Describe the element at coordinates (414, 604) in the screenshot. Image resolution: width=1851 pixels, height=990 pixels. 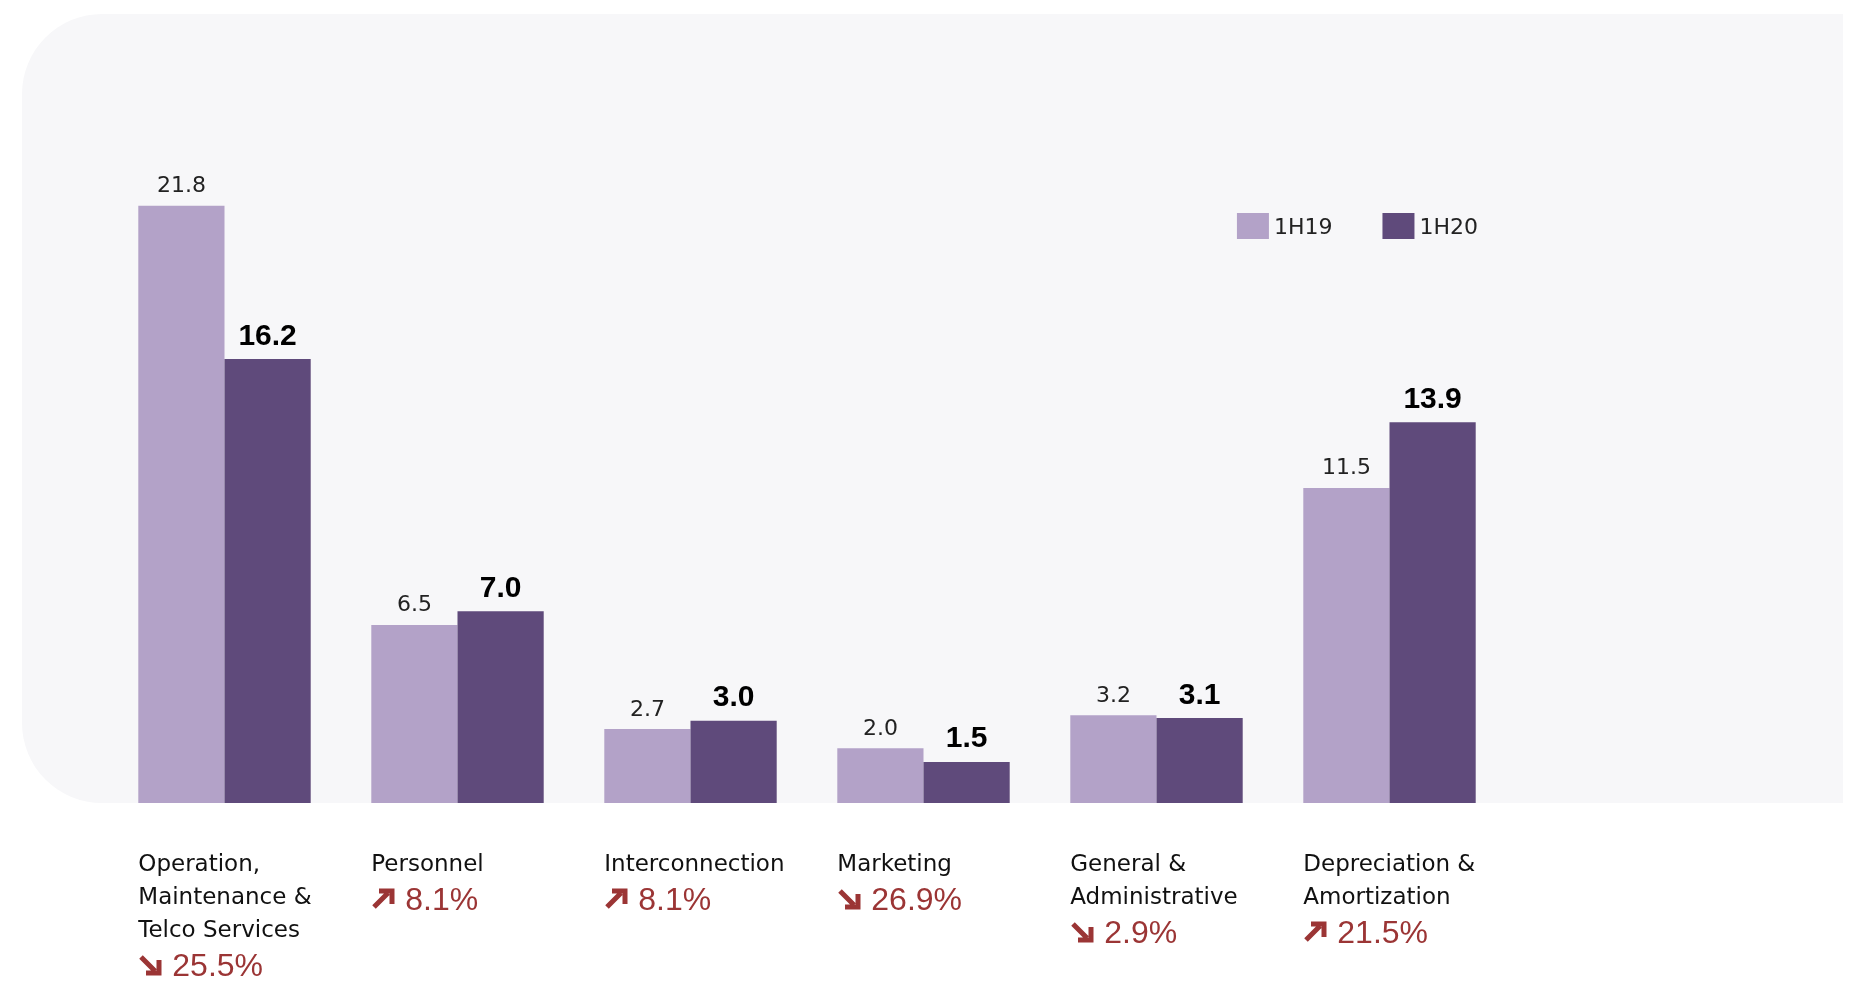
I see `data-label: 6.5` at that location.